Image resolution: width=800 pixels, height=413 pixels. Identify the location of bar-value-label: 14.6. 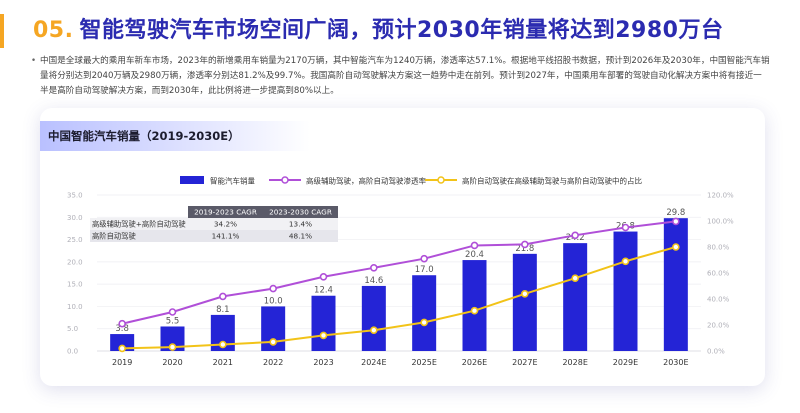
(373, 281).